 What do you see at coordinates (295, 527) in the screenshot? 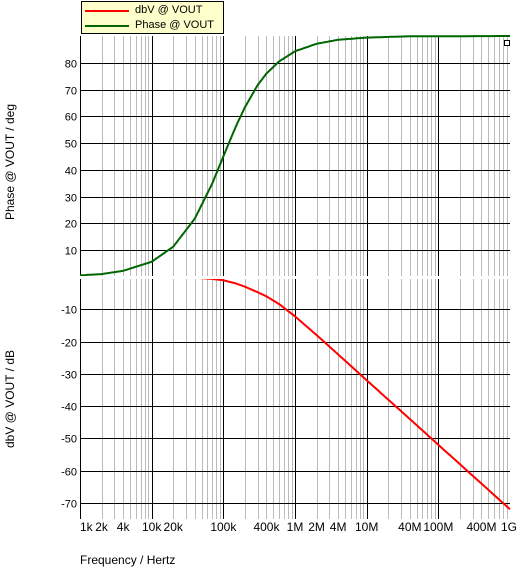
I see `x-tick-label: 1M` at bounding box center [295, 527].